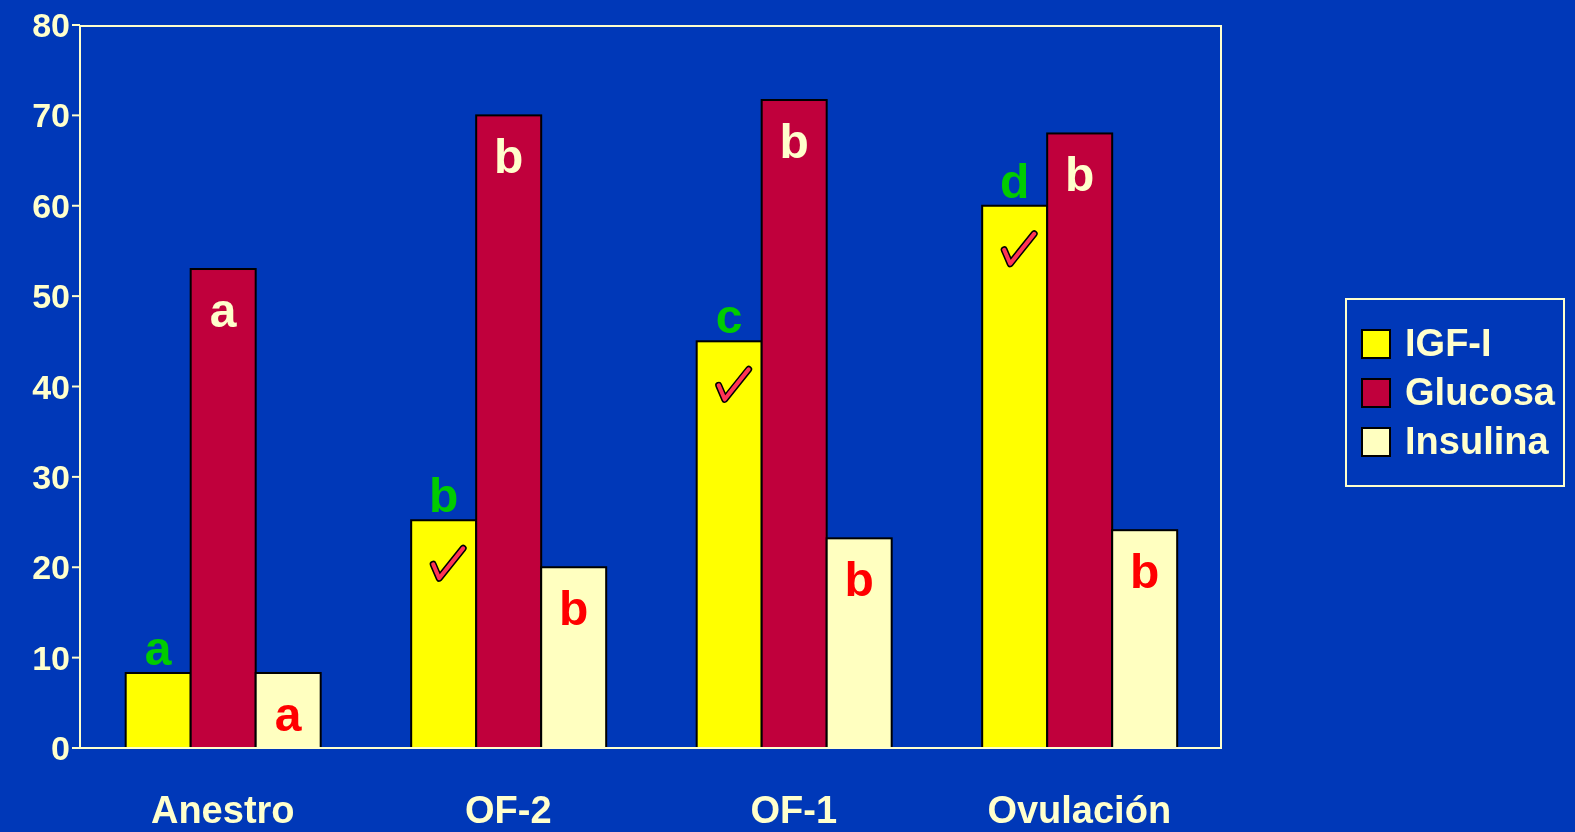 This screenshot has height=832, width=1575. What do you see at coordinates (51, 657) in the screenshot?
I see `y-tick-label: 10` at bounding box center [51, 657].